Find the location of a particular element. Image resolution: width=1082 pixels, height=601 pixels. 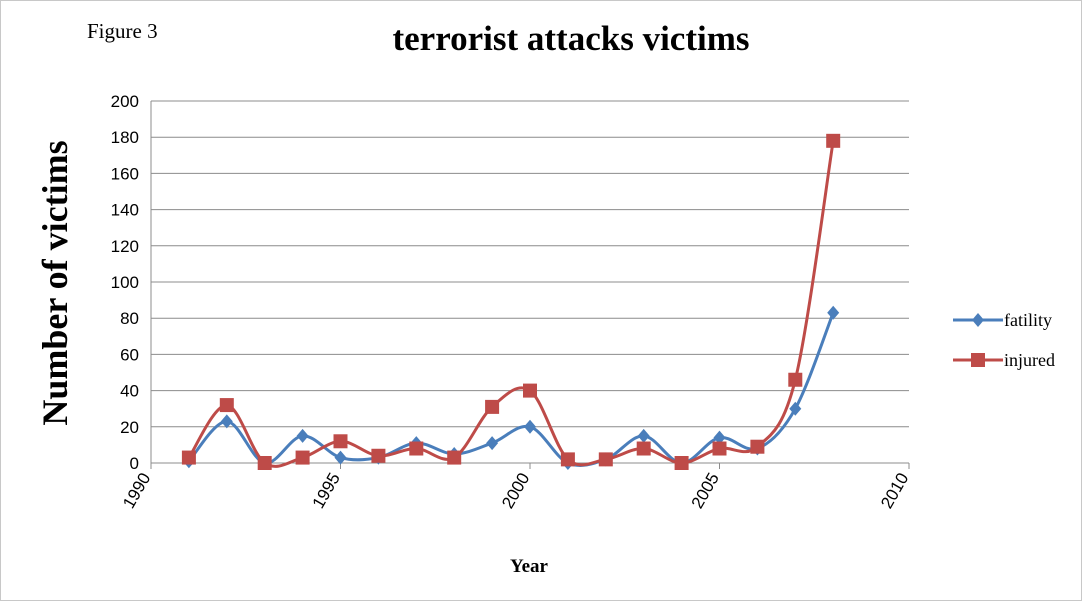

legend-label-fatility: fatility is located at coordinates (1028, 320).